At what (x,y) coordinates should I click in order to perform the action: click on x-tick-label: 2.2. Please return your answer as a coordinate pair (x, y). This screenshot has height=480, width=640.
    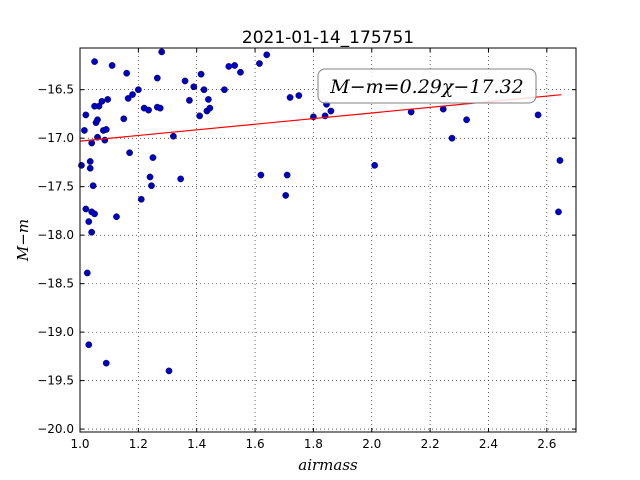
    Looking at the image, I should click on (430, 444).